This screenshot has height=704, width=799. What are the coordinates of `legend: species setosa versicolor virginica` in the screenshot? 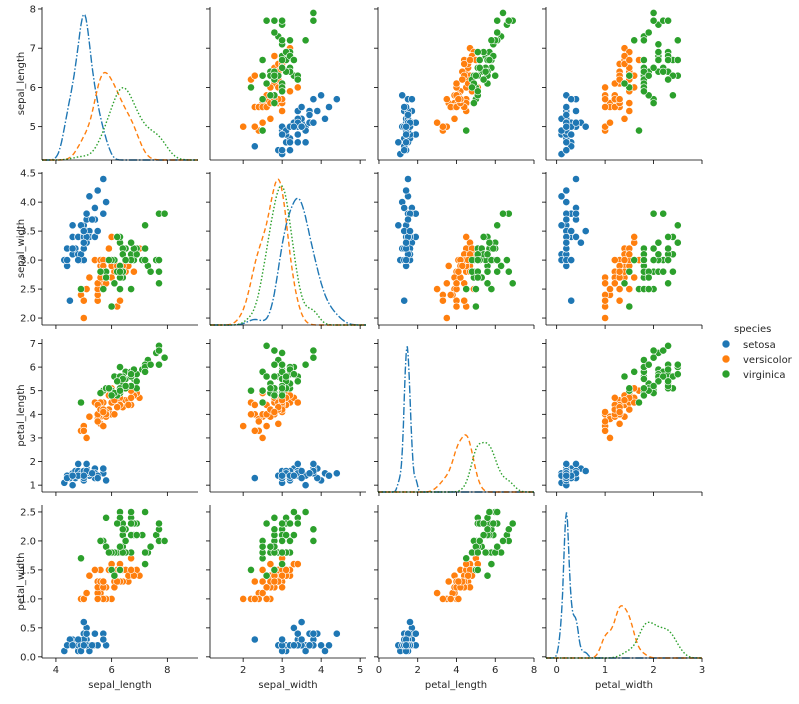 It's located at (757, 352).